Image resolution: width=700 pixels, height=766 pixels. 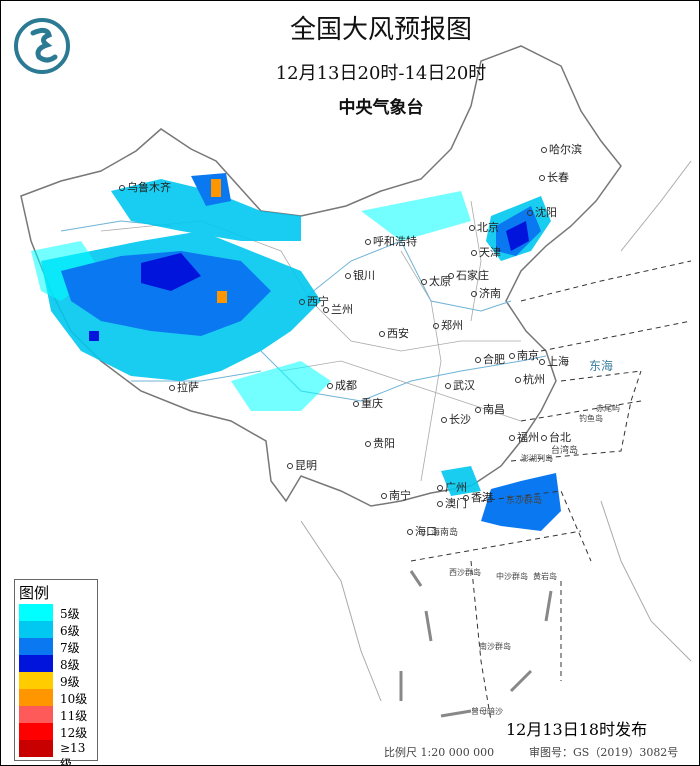 I want to click on legend-label: 6级, so click(x=70, y=631).